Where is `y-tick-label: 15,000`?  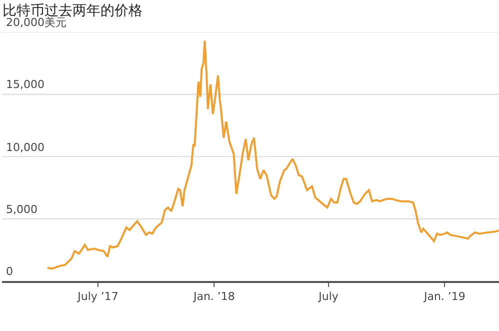
y-tick-label: 15,000 is located at coordinates (25, 84).